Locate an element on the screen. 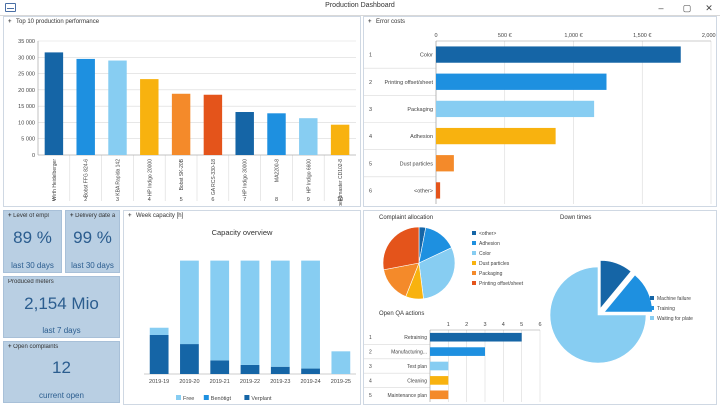 This screenshot has width=720, height=408. legend-label: Color is located at coordinates (485, 254).